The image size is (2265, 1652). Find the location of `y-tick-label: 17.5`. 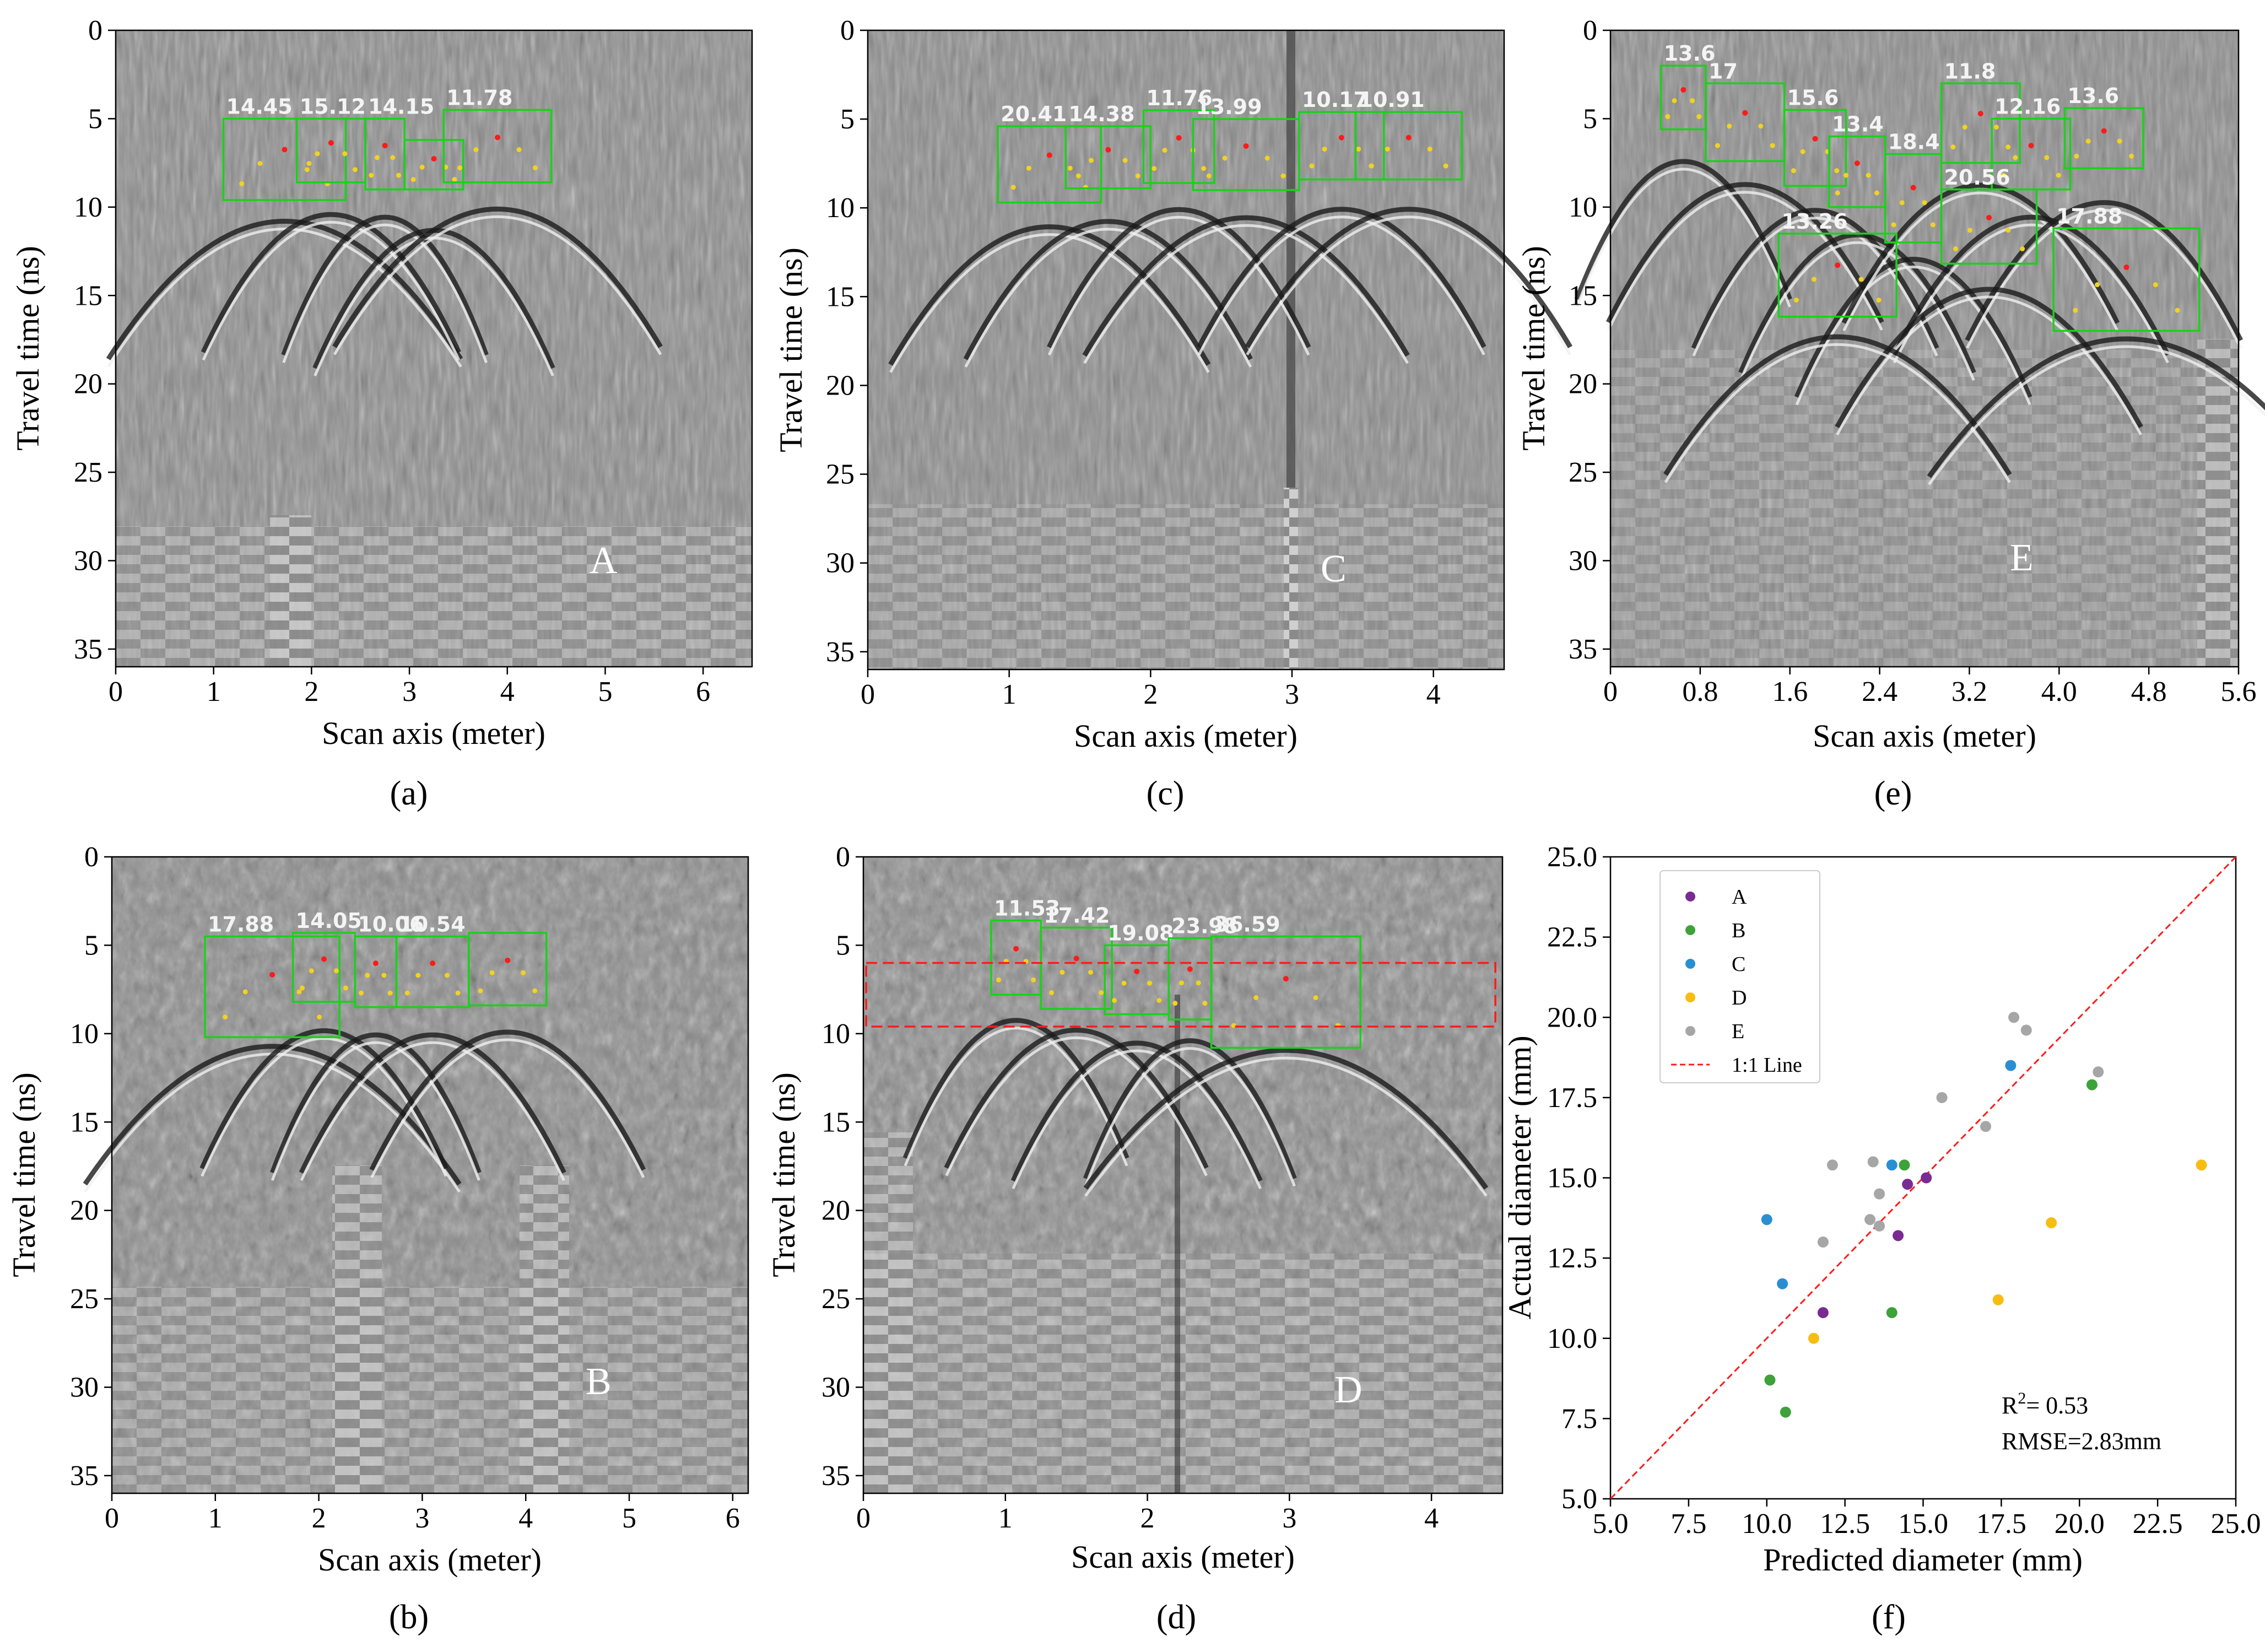

y-tick-label: 17.5 is located at coordinates (1572, 1098).